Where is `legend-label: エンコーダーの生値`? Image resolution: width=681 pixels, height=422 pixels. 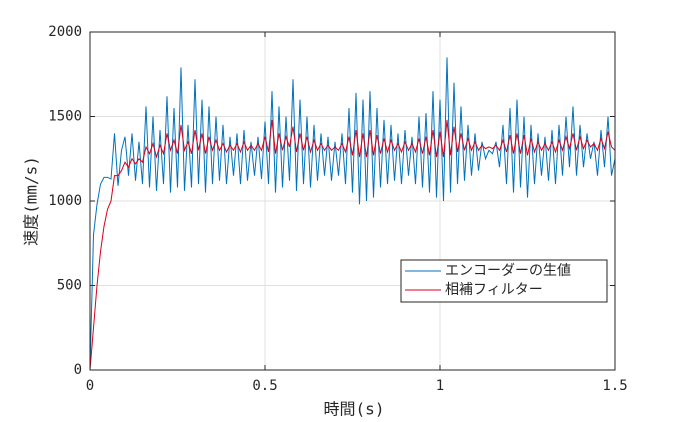
legend-label: エンコーダーの生値 is located at coordinates (508, 271).